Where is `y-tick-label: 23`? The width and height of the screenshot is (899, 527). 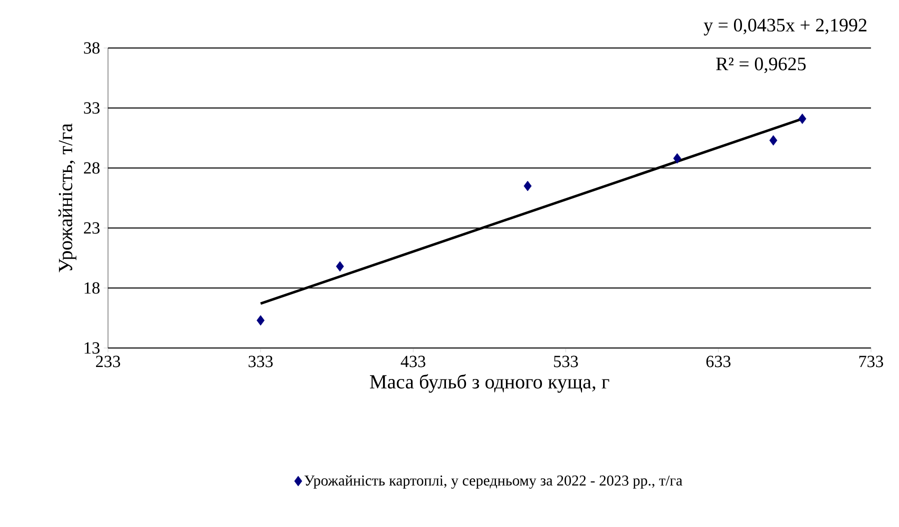
y-tick-label: 23 is located at coordinates (92, 228).